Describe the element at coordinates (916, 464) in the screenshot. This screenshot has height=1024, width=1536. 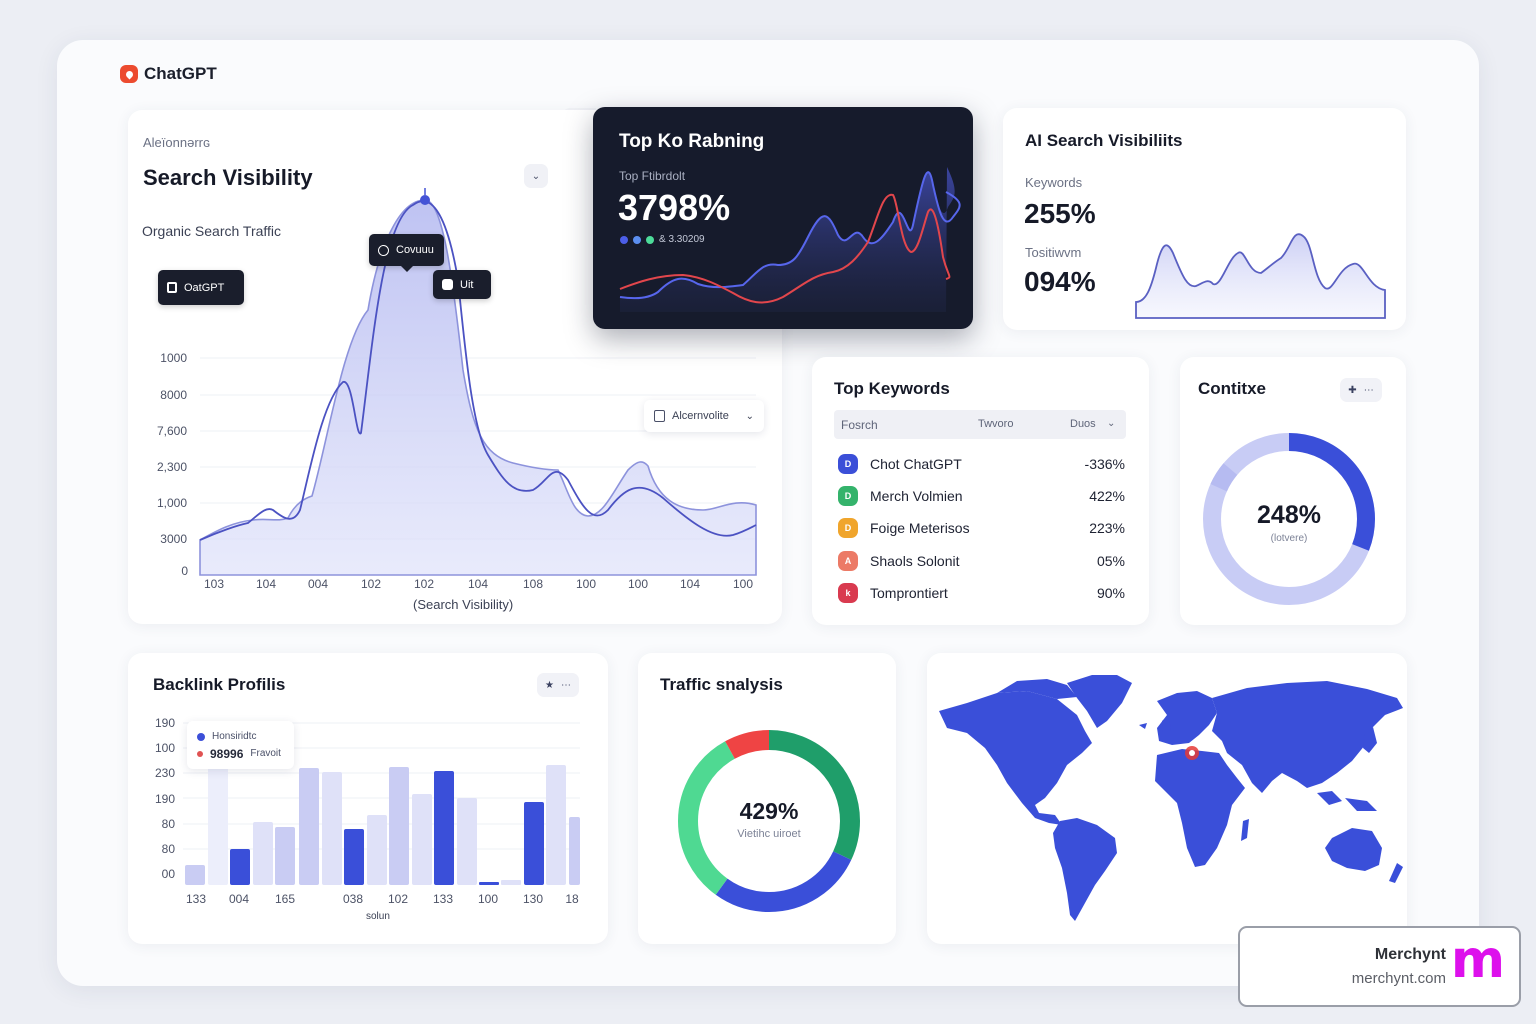
I see `keyword-name: Chot ChatGPT` at that location.